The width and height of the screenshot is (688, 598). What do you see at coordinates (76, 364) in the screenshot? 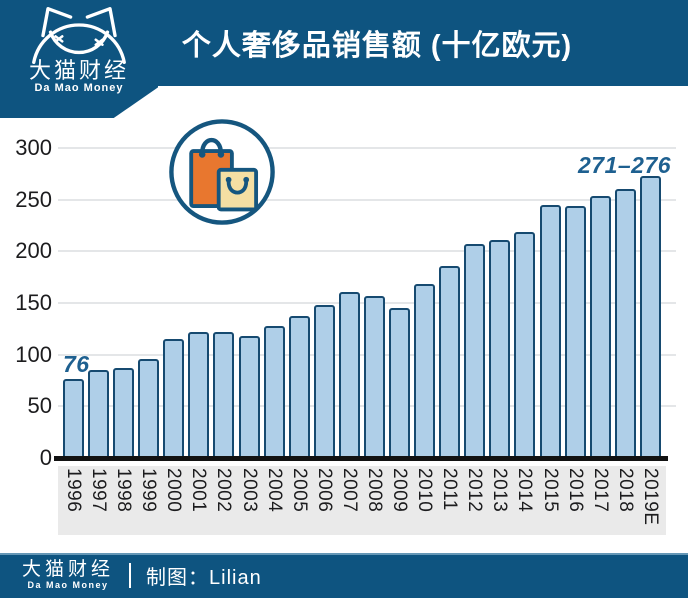
I see `first-bar-value-label: 76` at bounding box center [76, 364].